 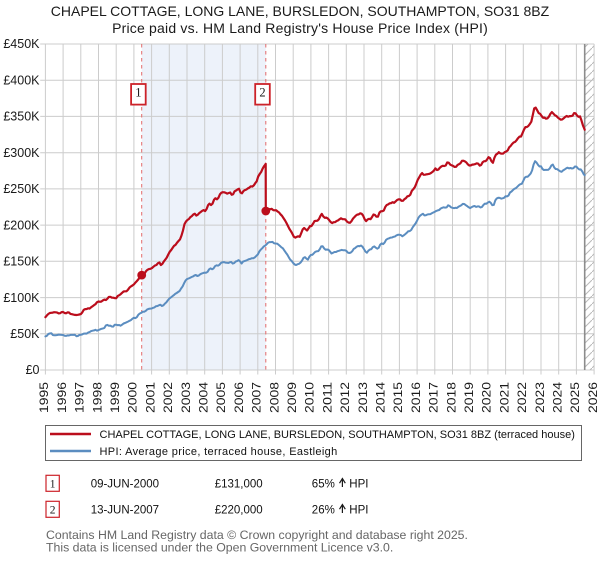 I want to click on svg-text: 2023, so click(x=540, y=397).